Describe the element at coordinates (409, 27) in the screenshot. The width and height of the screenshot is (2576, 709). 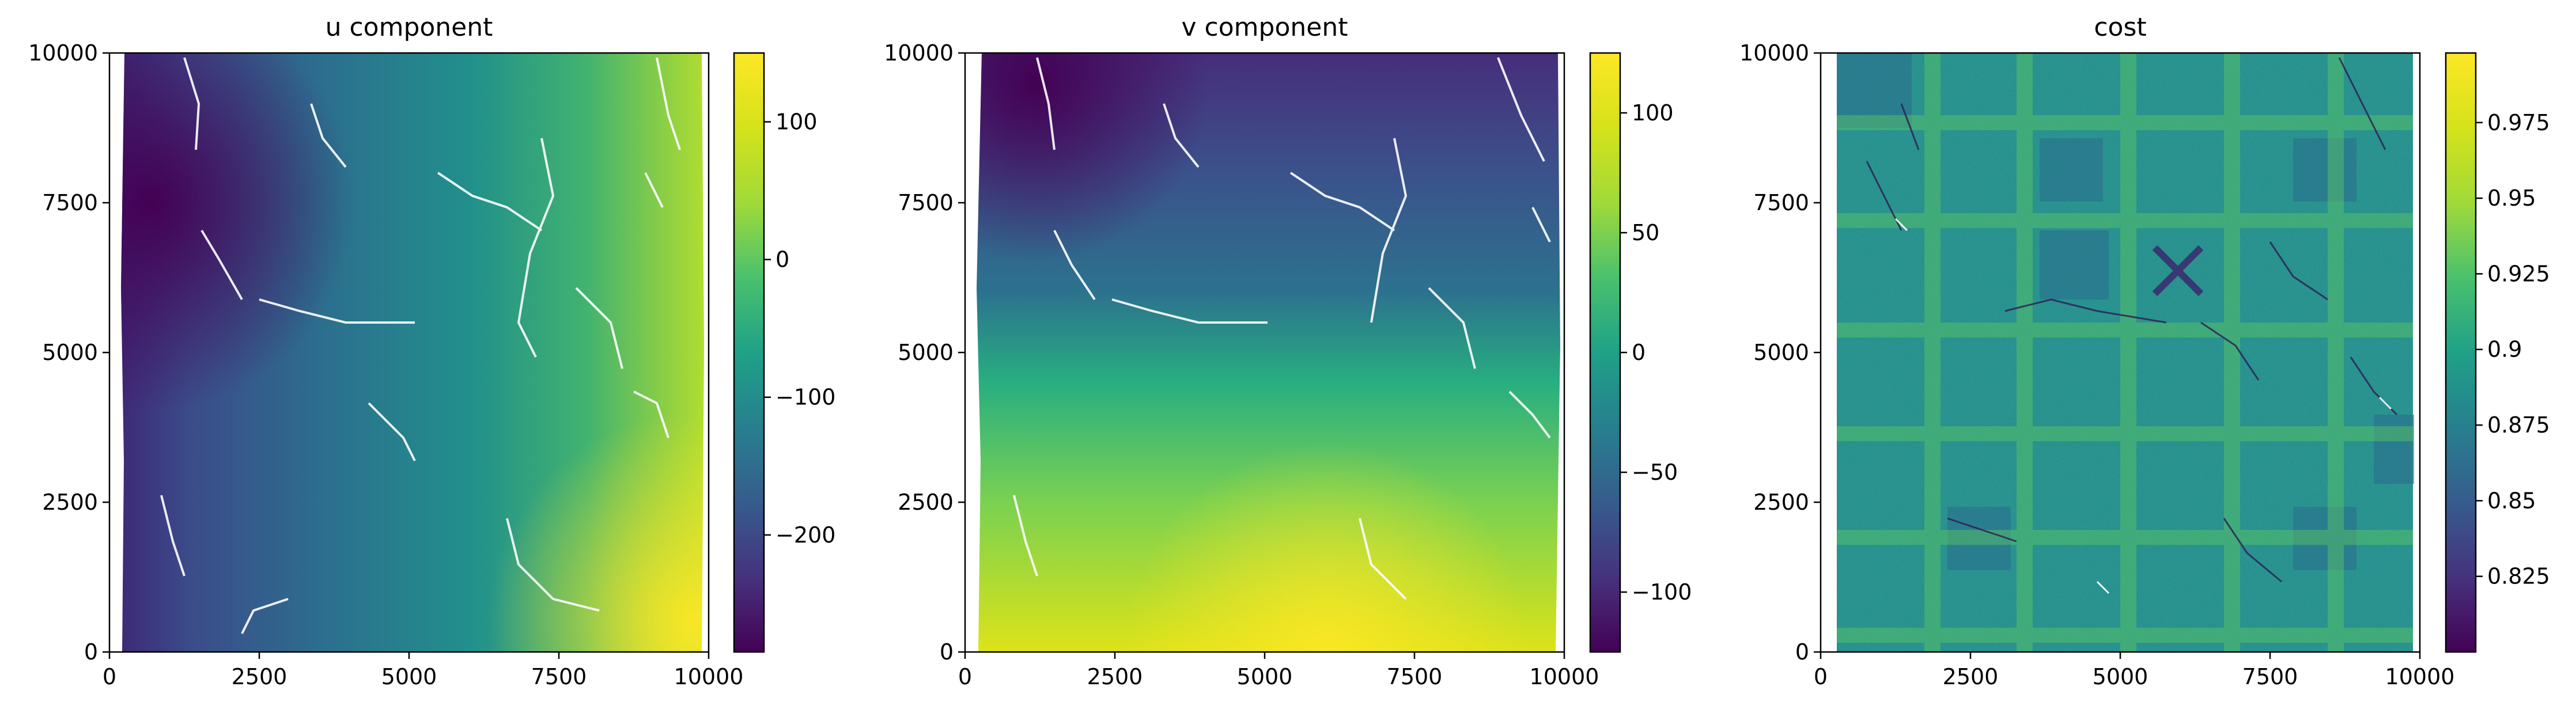
I see `panel-title: u component` at that location.